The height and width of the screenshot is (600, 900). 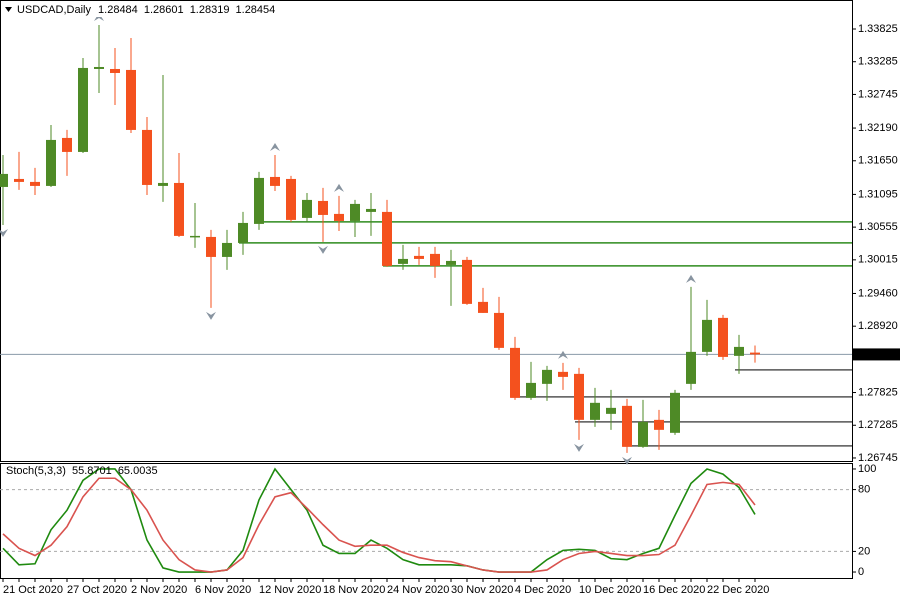 What do you see at coordinates (878, 29) in the screenshot?
I see `y-tick-label: 1.33825` at bounding box center [878, 29].